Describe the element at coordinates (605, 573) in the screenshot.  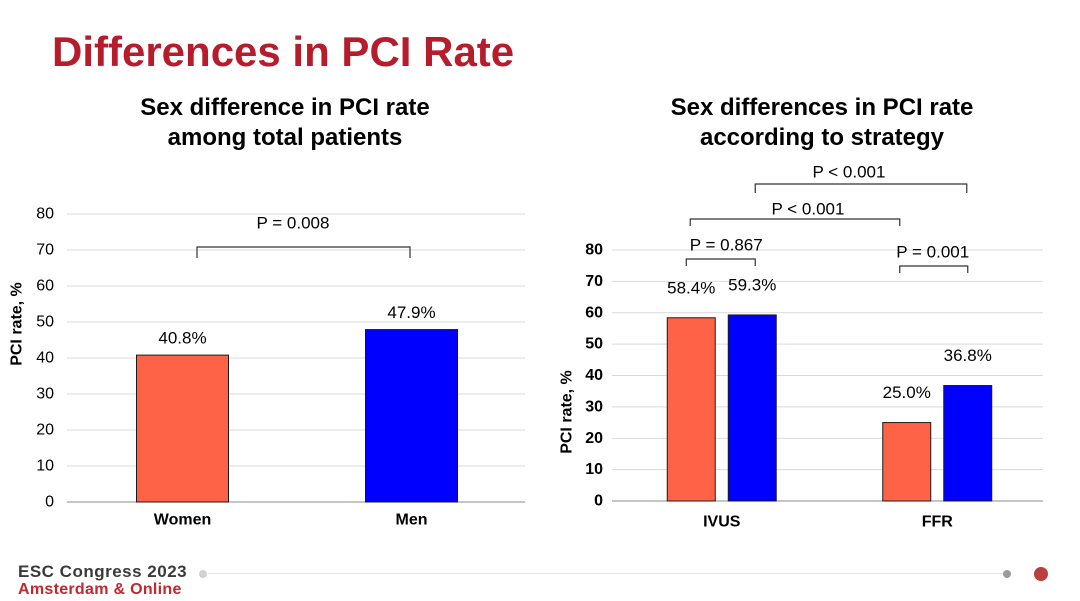
I see `footer-divider` at that location.